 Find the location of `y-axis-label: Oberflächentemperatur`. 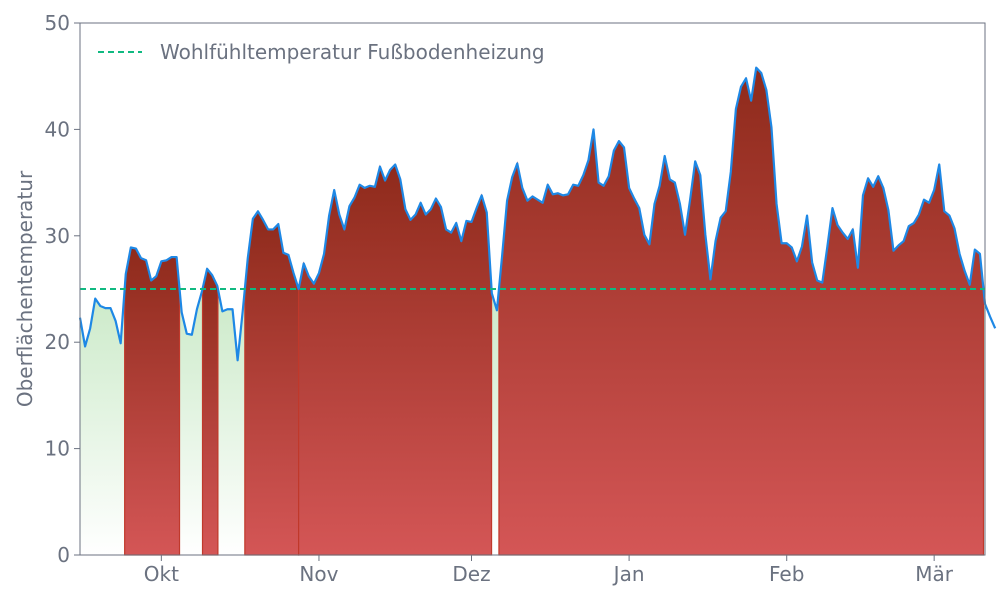

y-axis-label: Oberflächentemperatur is located at coordinates (25, 288).